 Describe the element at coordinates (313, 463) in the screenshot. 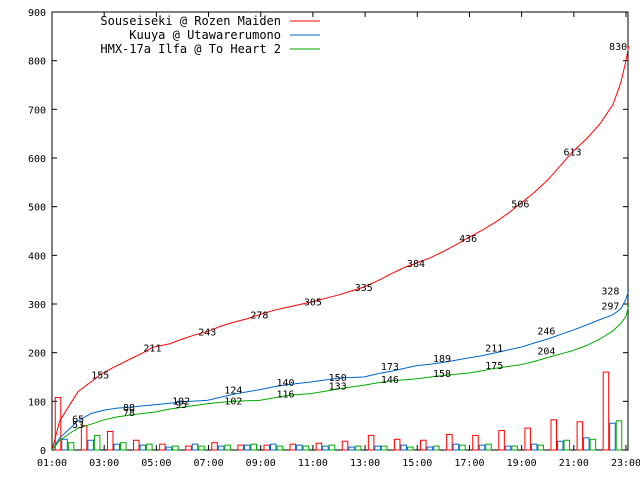

I see `x-tick-label: 11:00` at that location.